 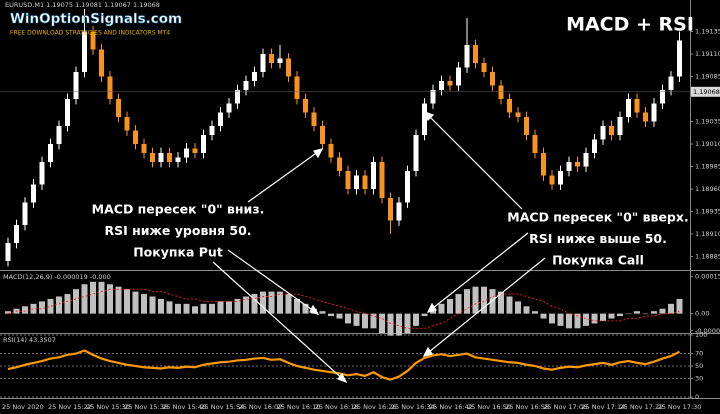 I want to click on annotation: Покупка Put, so click(x=178, y=252).